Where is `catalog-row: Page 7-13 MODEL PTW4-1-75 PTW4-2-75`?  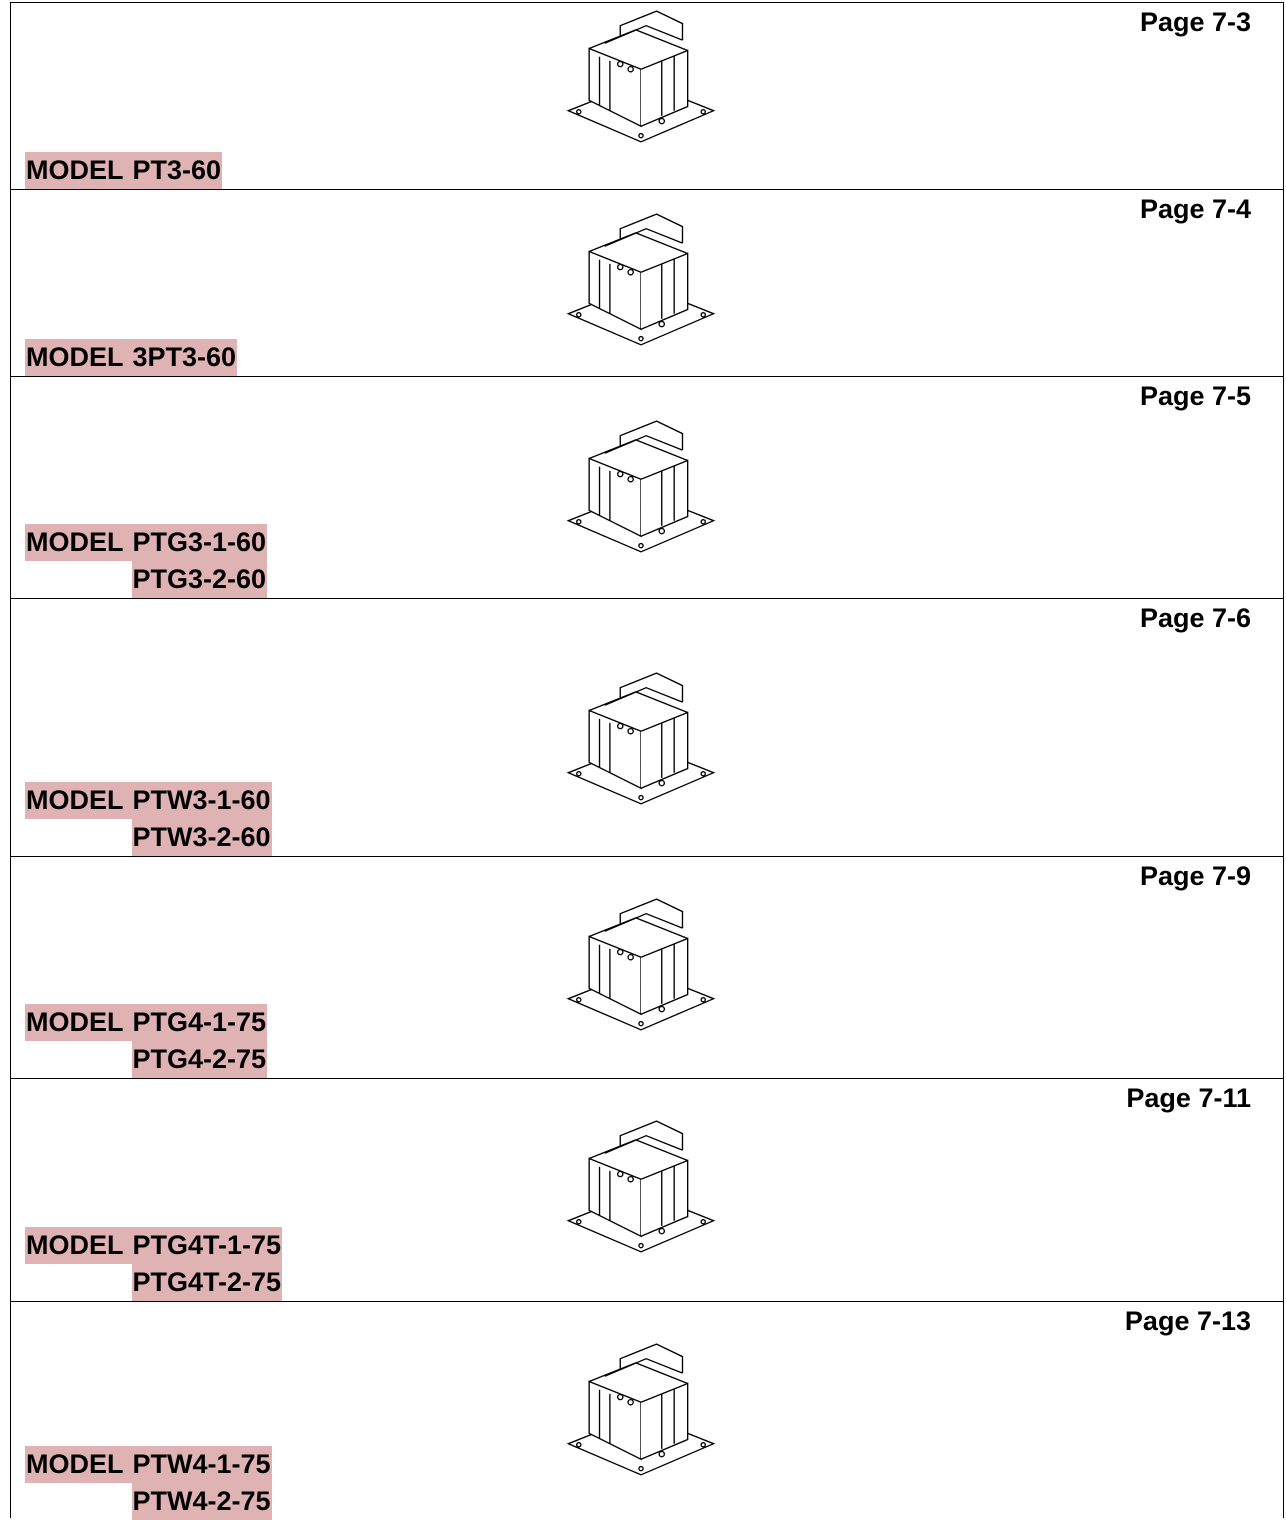 catalog-row: Page 7-13 MODEL PTW4-1-75 PTW4-2-75 is located at coordinates (647, 1411).